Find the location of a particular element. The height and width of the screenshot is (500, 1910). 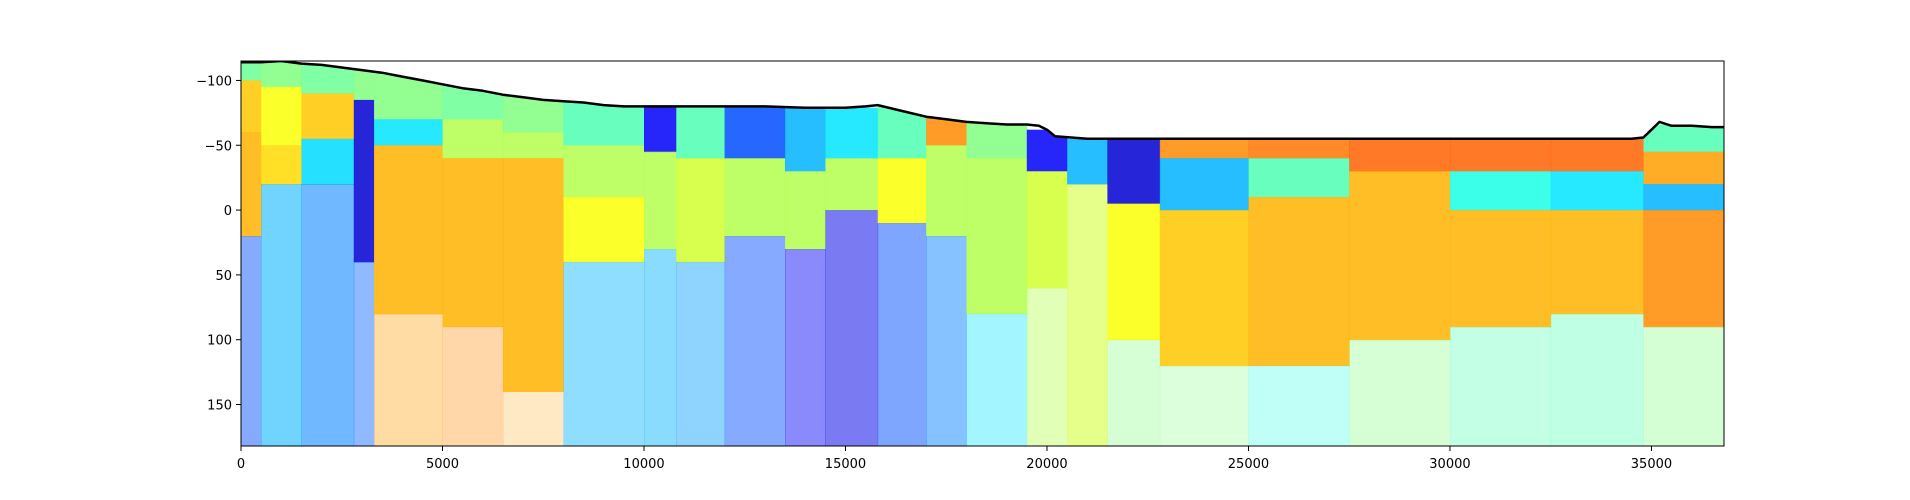

x-tick-label: 35000 is located at coordinates (1651, 464).